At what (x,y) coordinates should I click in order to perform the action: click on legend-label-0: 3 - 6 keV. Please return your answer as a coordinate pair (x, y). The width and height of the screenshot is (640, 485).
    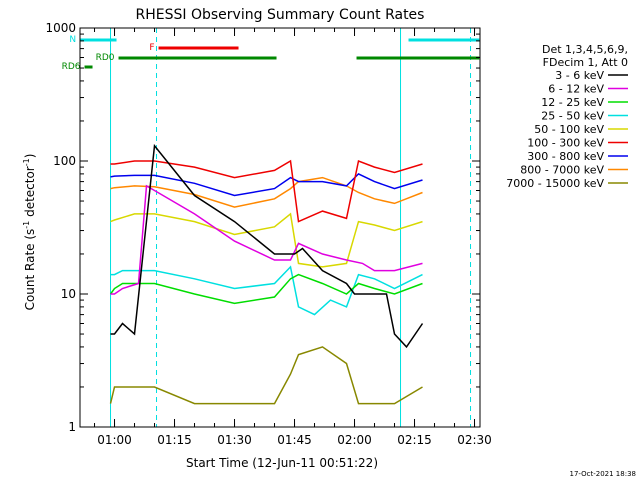
    Looking at the image, I should click on (579, 75).